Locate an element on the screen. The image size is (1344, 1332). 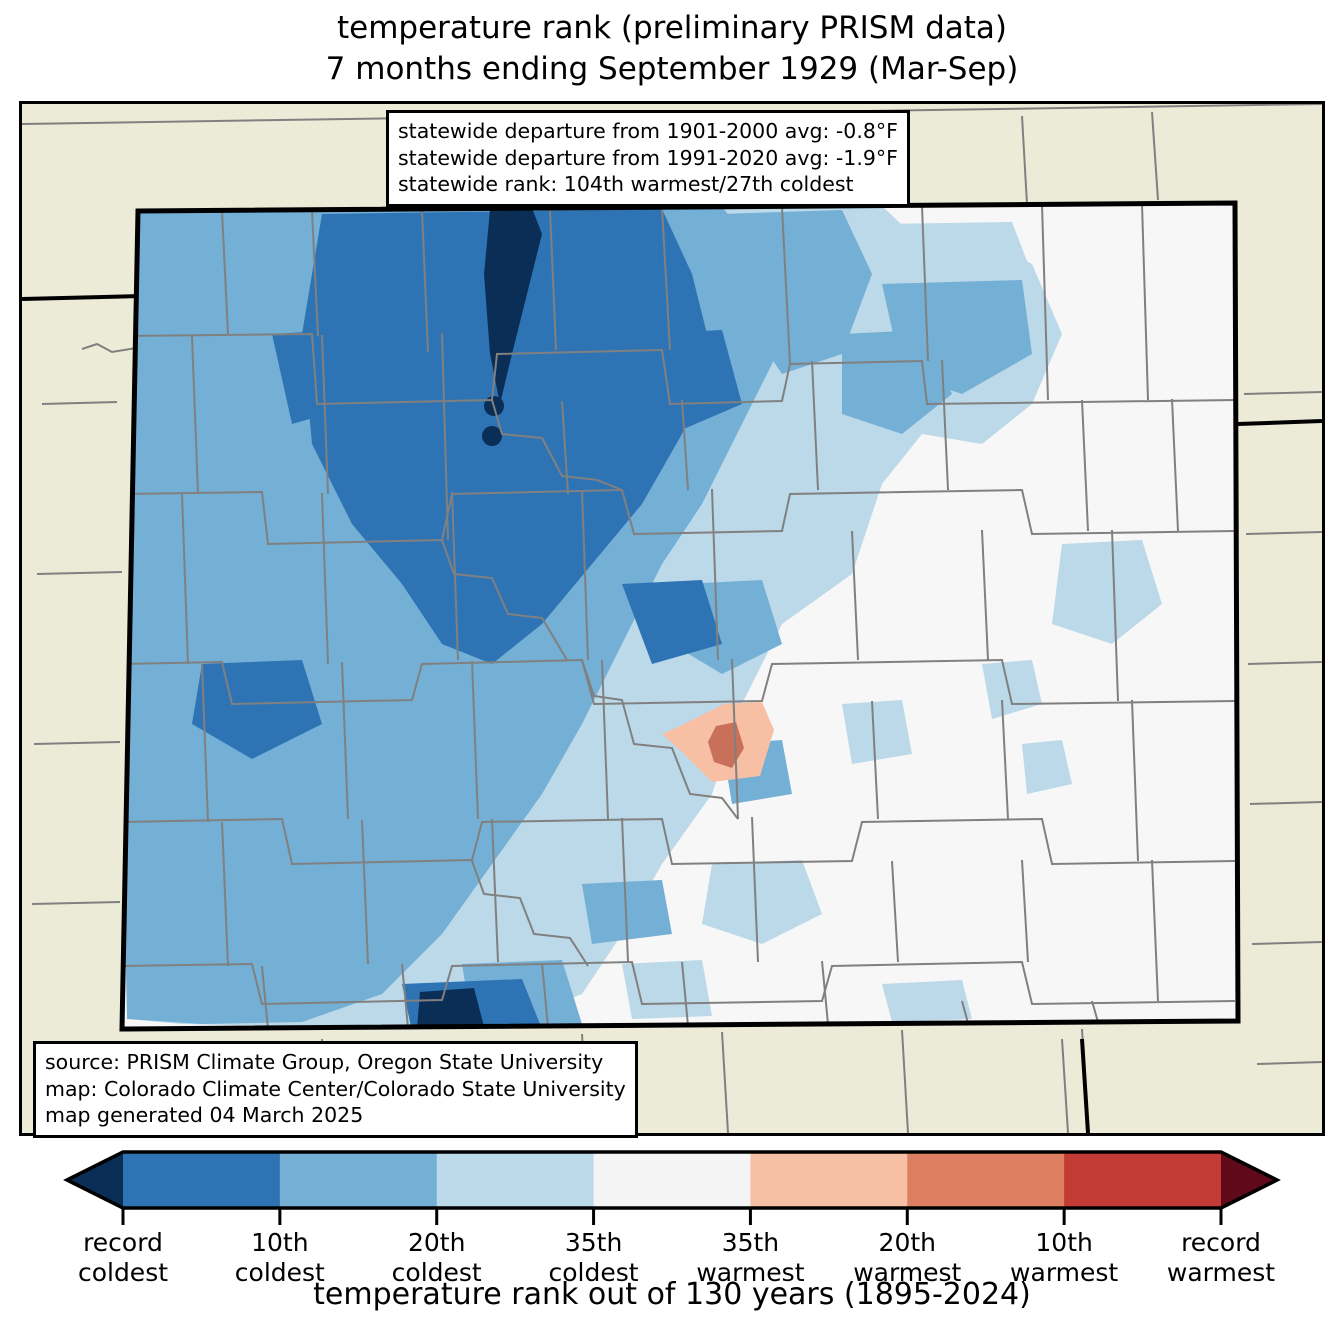
colorbar-label-5: 20th warmest is located at coordinates (907, 1258).